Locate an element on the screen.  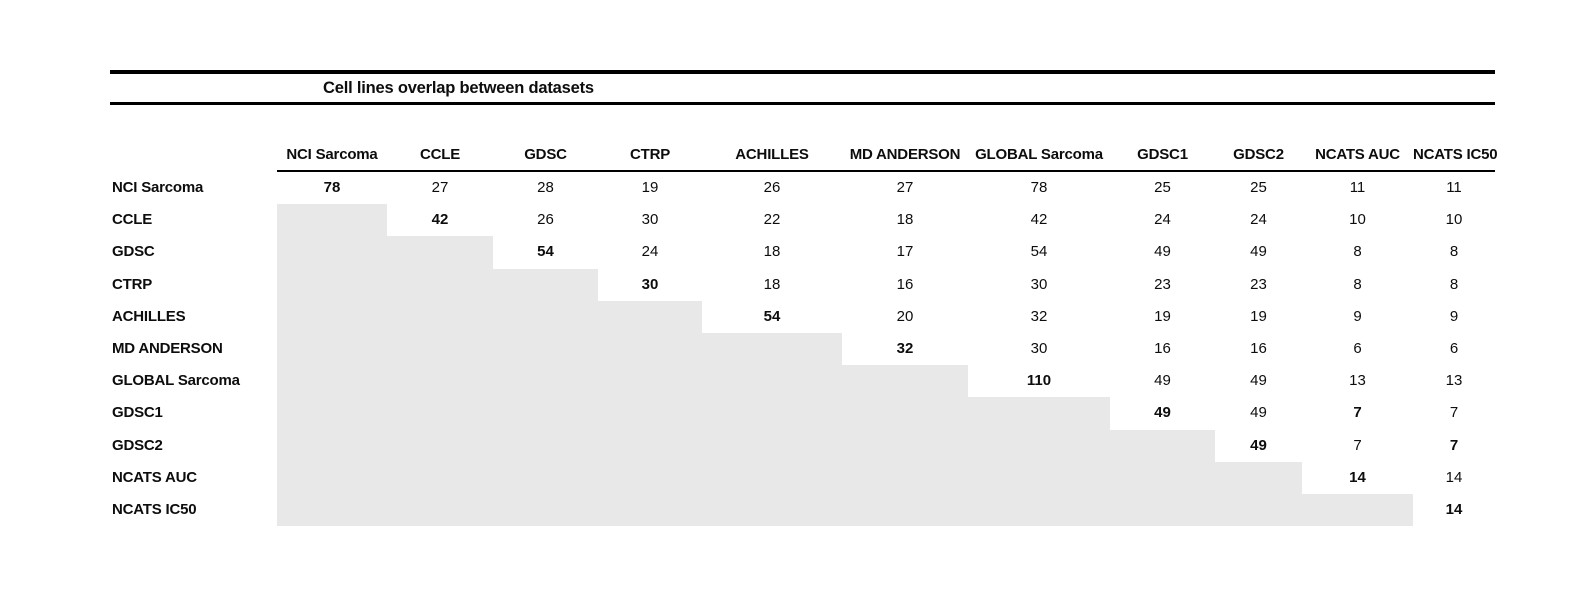
row-label: NCATS AUC is located at coordinates (154, 477).